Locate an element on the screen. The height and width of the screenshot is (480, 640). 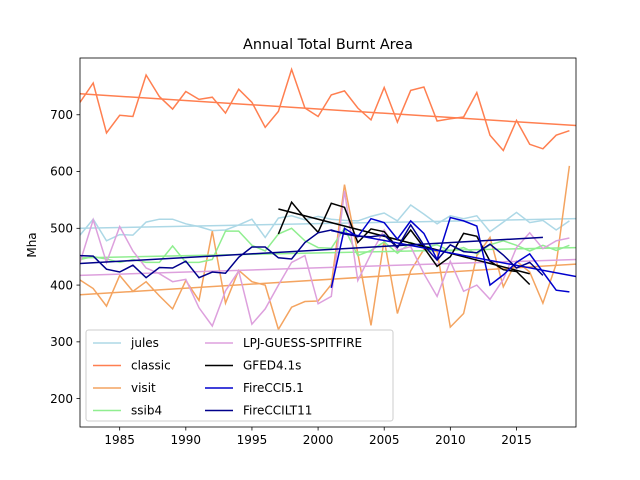
legend-label-classic: classic is located at coordinates (151, 366).